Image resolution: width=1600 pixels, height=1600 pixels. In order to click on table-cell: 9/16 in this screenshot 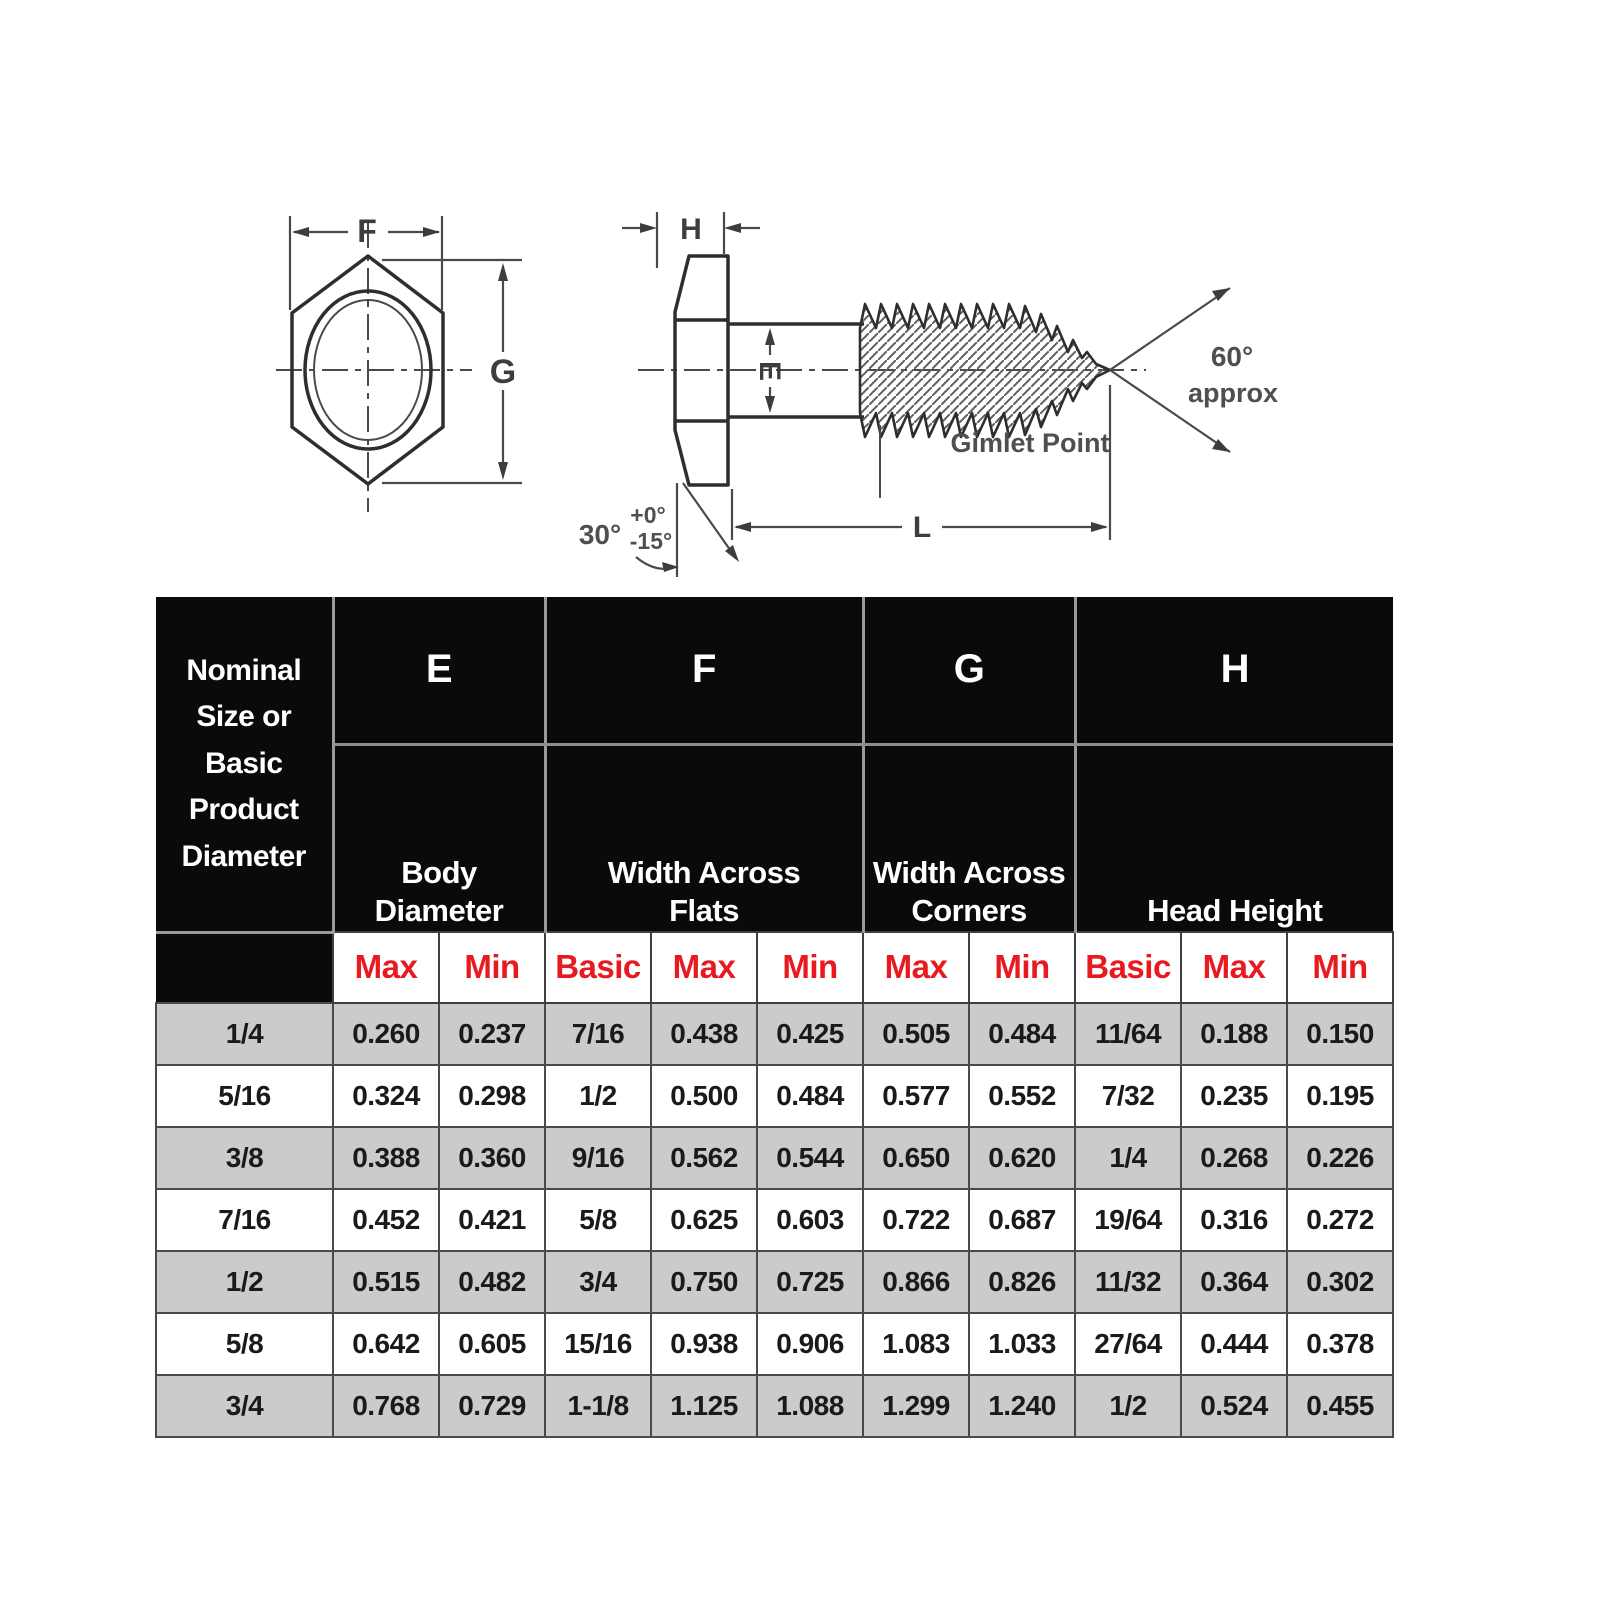, I will do `click(598, 1157)`.